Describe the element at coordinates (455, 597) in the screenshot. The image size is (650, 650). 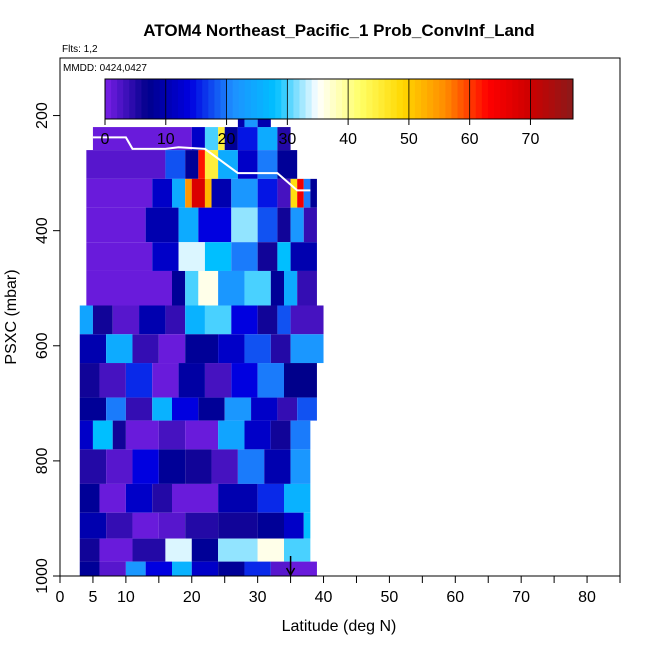
I see `x-tick-label: 60` at that location.